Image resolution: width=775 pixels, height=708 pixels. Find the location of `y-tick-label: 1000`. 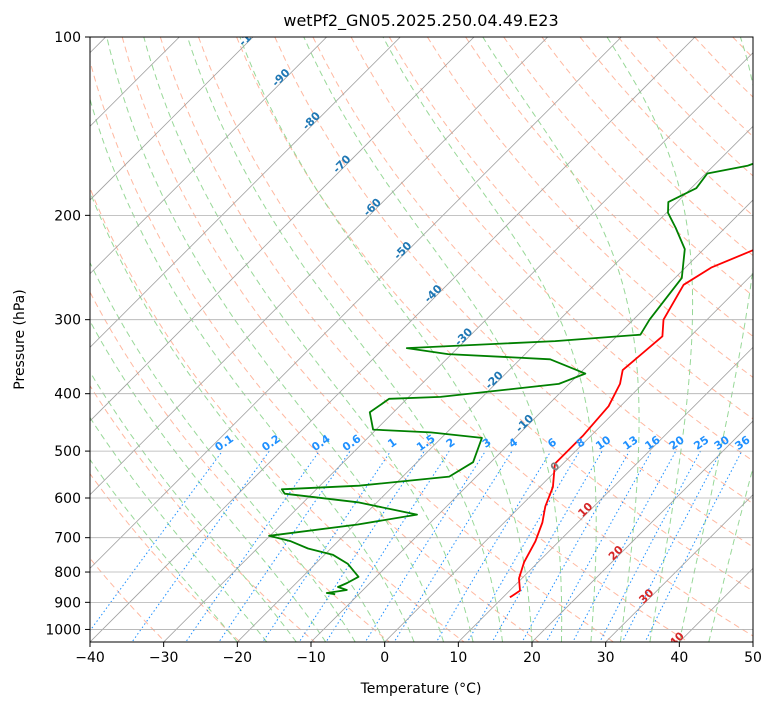

y-tick-label: 1000 is located at coordinates (63, 630).